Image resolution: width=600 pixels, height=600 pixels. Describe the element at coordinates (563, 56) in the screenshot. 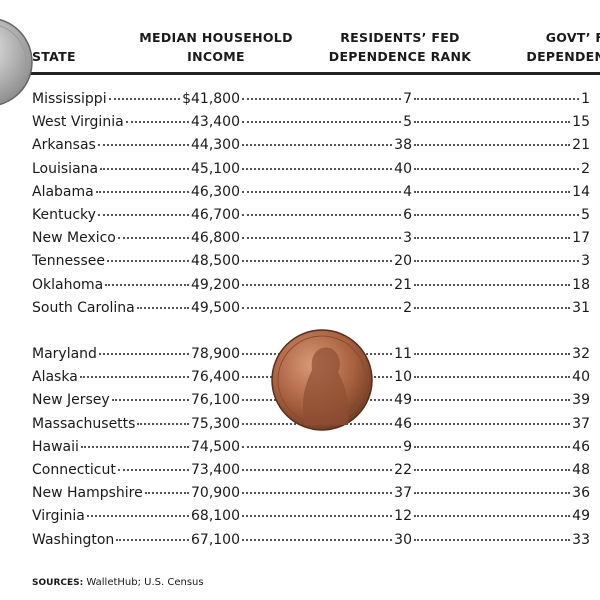

I see `header-line: DEPENDENCE` at that location.